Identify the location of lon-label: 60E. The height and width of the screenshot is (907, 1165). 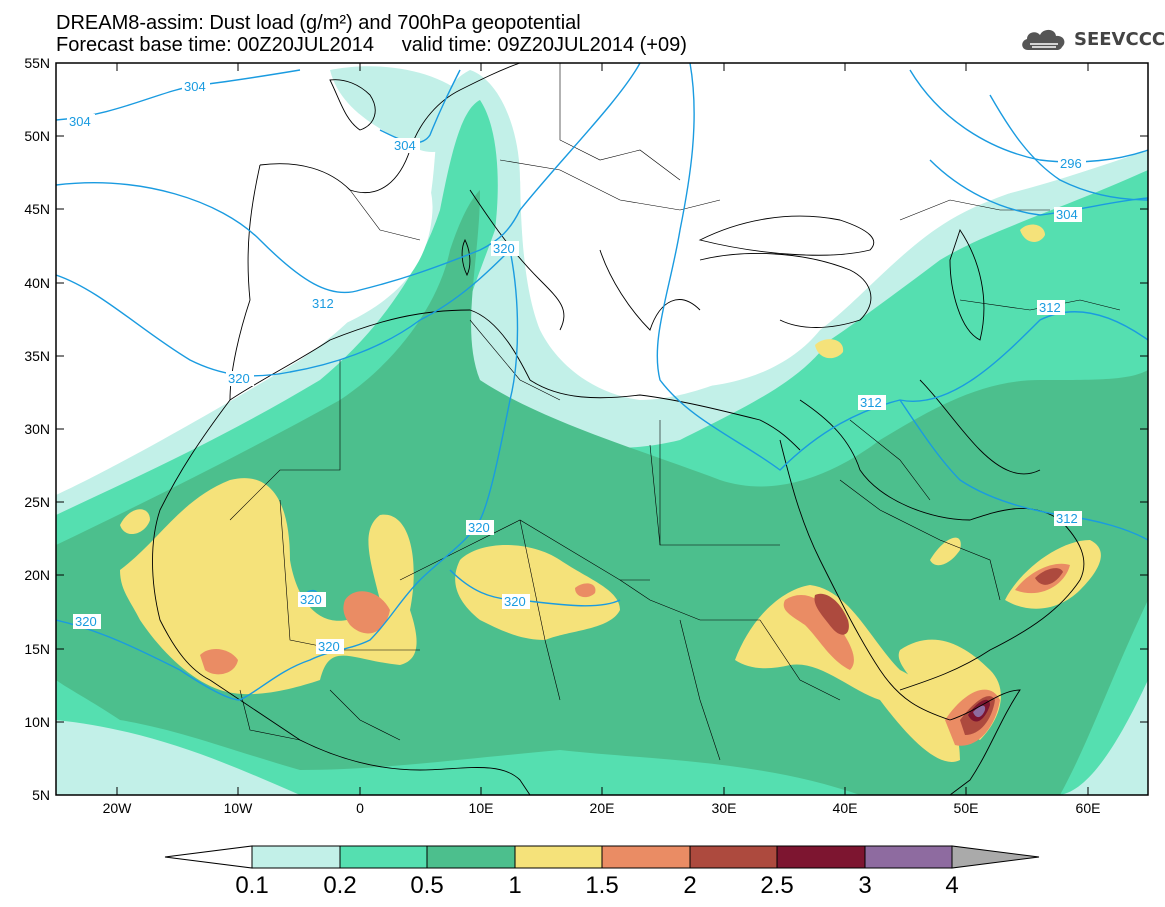
(1088, 808).